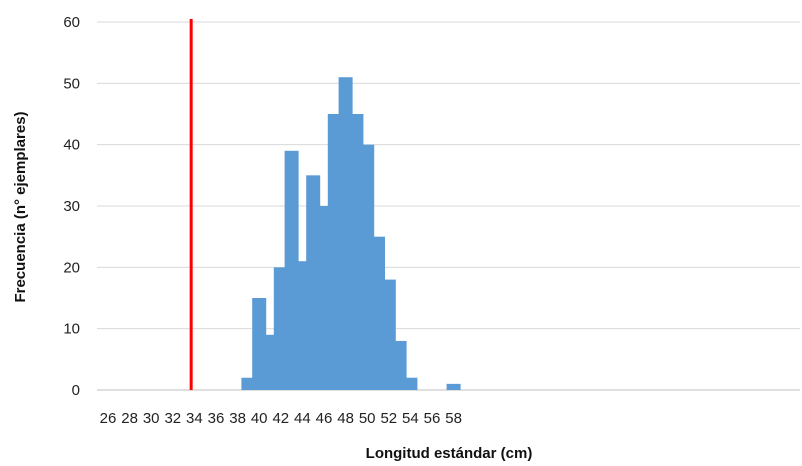  What do you see at coordinates (71, 329) in the screenshot?
I see `y-tick-label: 10` at bounding box center [71, 329].